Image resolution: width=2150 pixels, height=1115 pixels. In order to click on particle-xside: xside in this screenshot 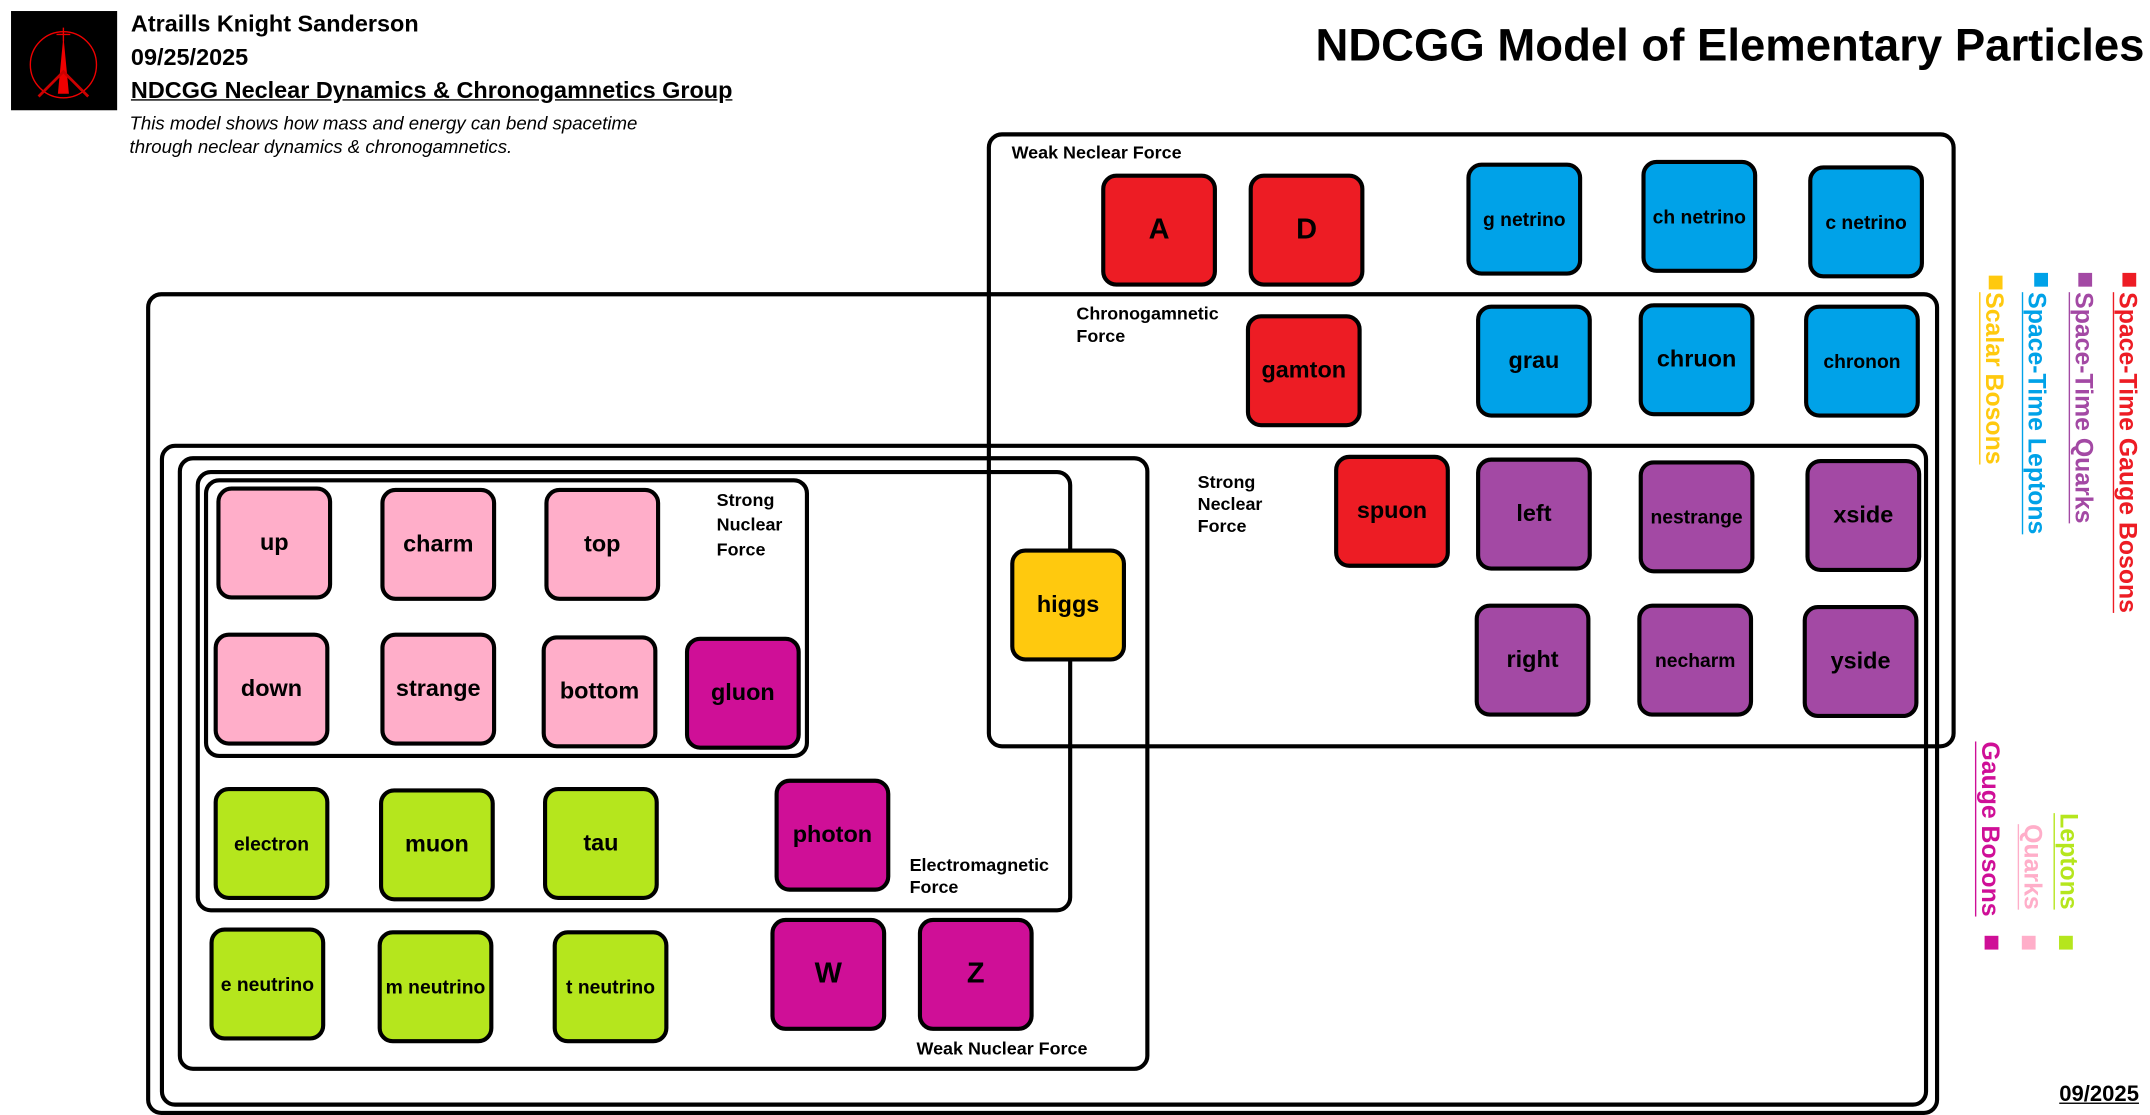, I will do `click(1863, 515)`.